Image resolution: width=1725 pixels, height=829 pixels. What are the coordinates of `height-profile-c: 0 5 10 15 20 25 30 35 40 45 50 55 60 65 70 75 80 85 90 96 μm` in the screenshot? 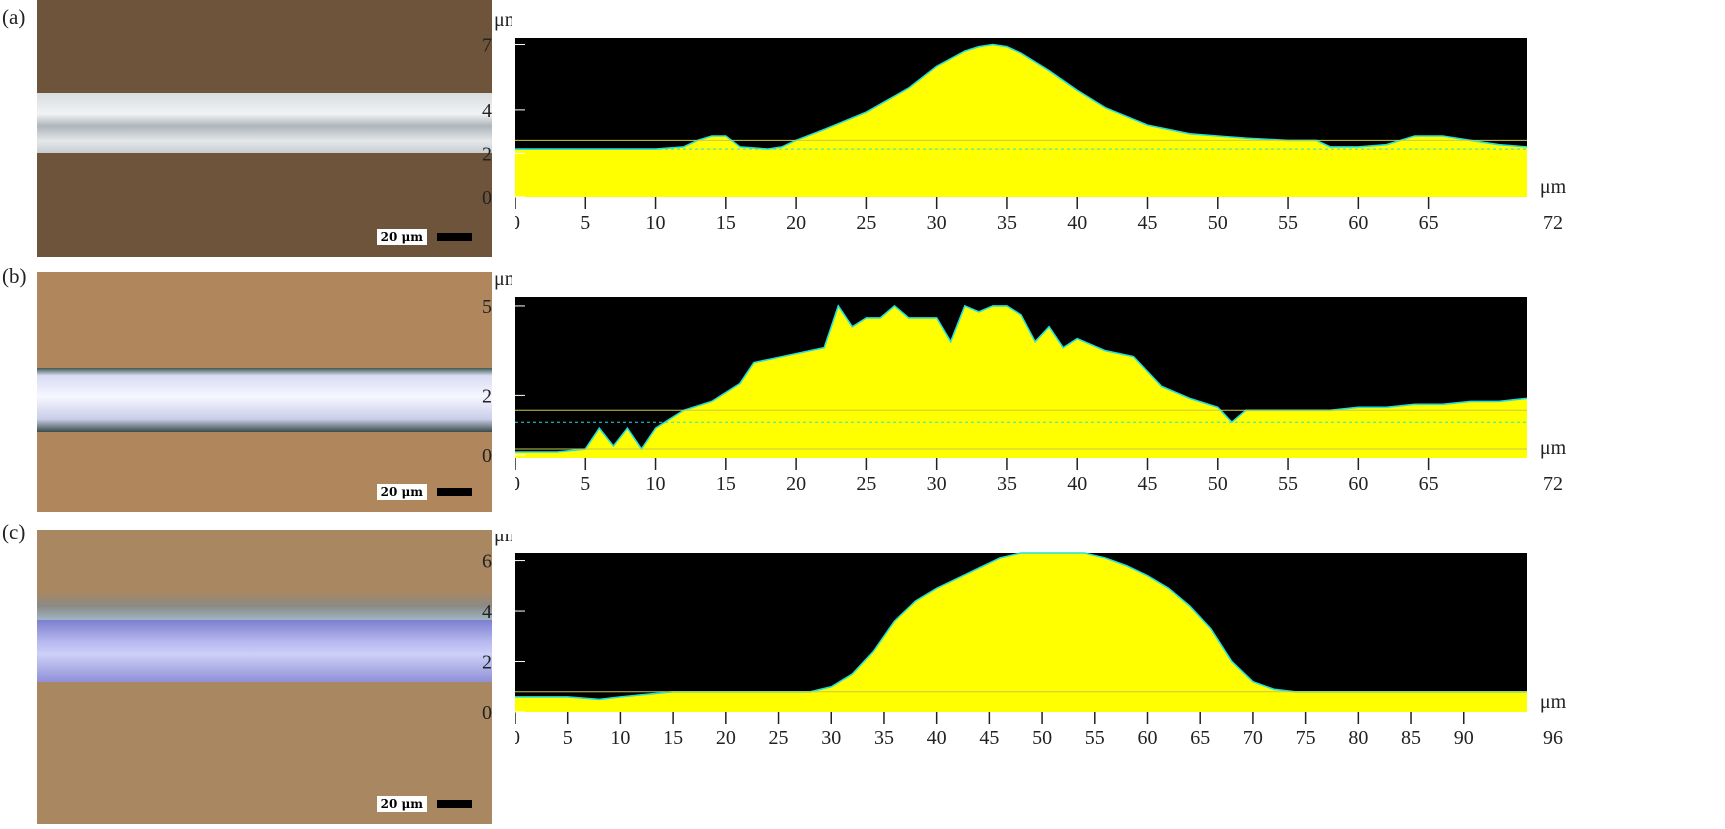 It's located at (1041, 650).